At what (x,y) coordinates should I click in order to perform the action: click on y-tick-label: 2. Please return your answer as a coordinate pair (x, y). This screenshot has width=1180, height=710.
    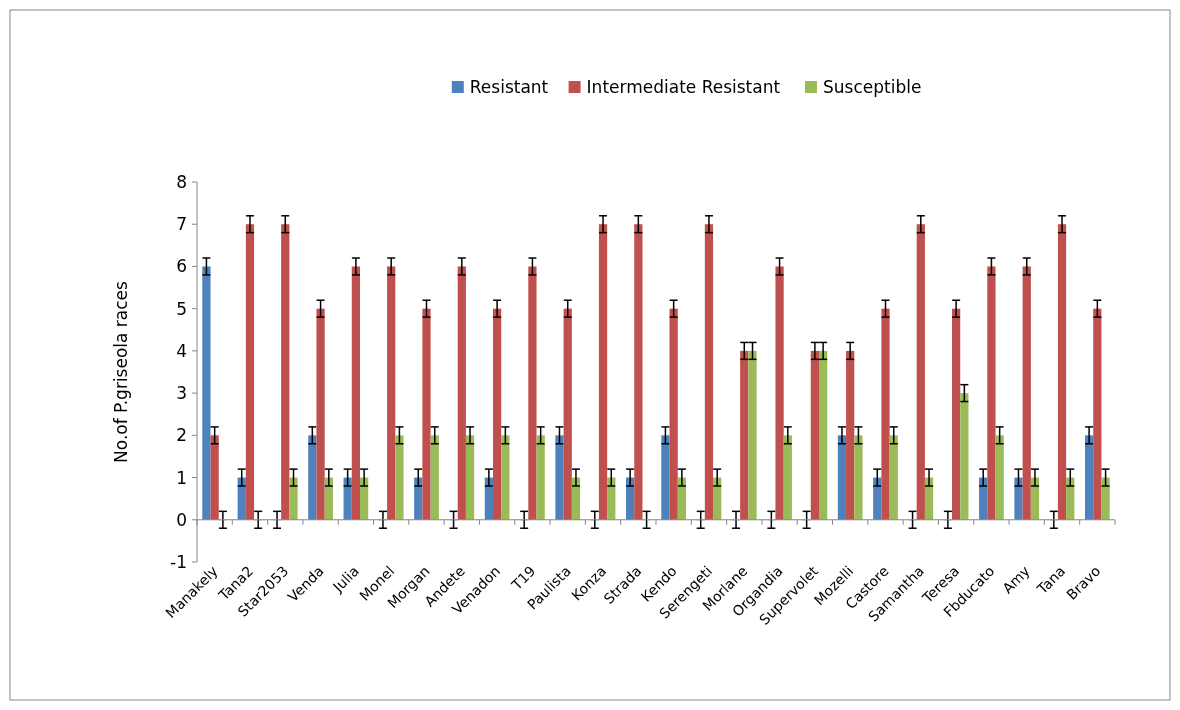
    Looking at the image, I should click on (181, 435).